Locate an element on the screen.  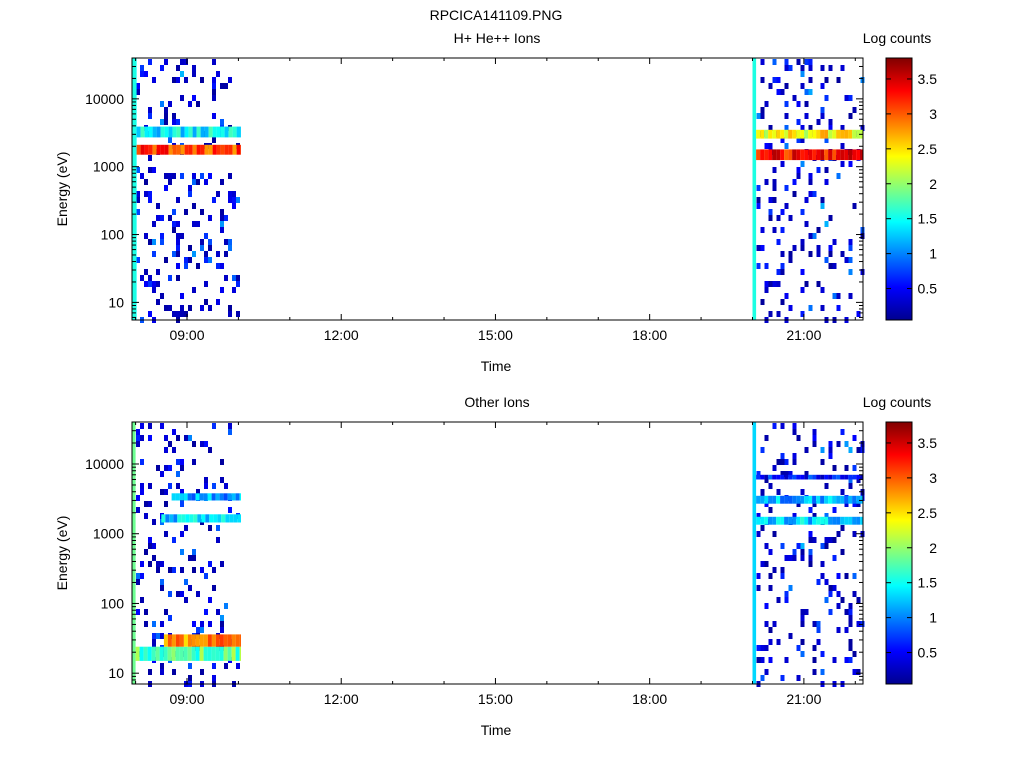
x-axis-label: Time is located at coordinates (496, 730).